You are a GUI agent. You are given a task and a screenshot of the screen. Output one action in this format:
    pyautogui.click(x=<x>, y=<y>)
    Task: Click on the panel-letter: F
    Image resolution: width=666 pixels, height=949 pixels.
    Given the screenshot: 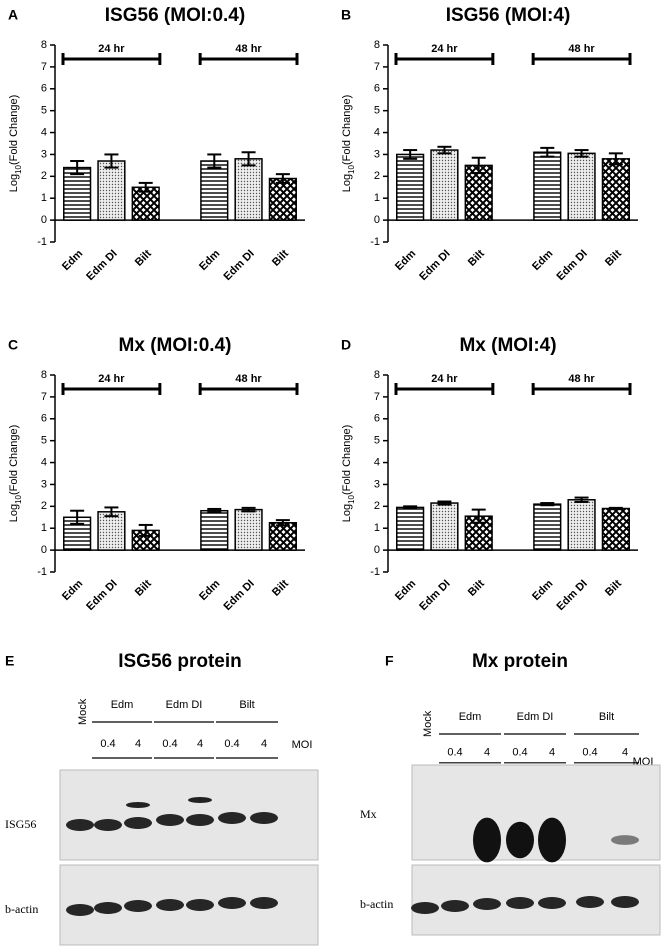 What is the action you would take?
    pyautogui.click(x=389, y=661)
    